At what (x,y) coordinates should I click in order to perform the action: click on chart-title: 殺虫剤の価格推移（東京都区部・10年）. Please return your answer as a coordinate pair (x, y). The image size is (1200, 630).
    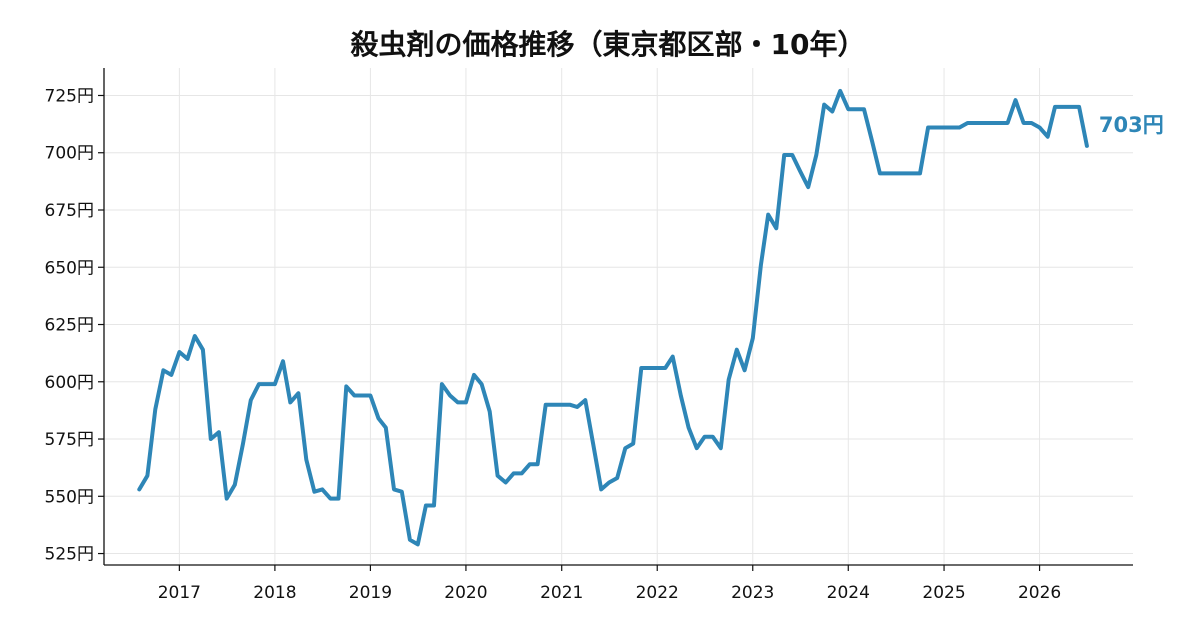
    Looking at the image, I should click on (608, 44).